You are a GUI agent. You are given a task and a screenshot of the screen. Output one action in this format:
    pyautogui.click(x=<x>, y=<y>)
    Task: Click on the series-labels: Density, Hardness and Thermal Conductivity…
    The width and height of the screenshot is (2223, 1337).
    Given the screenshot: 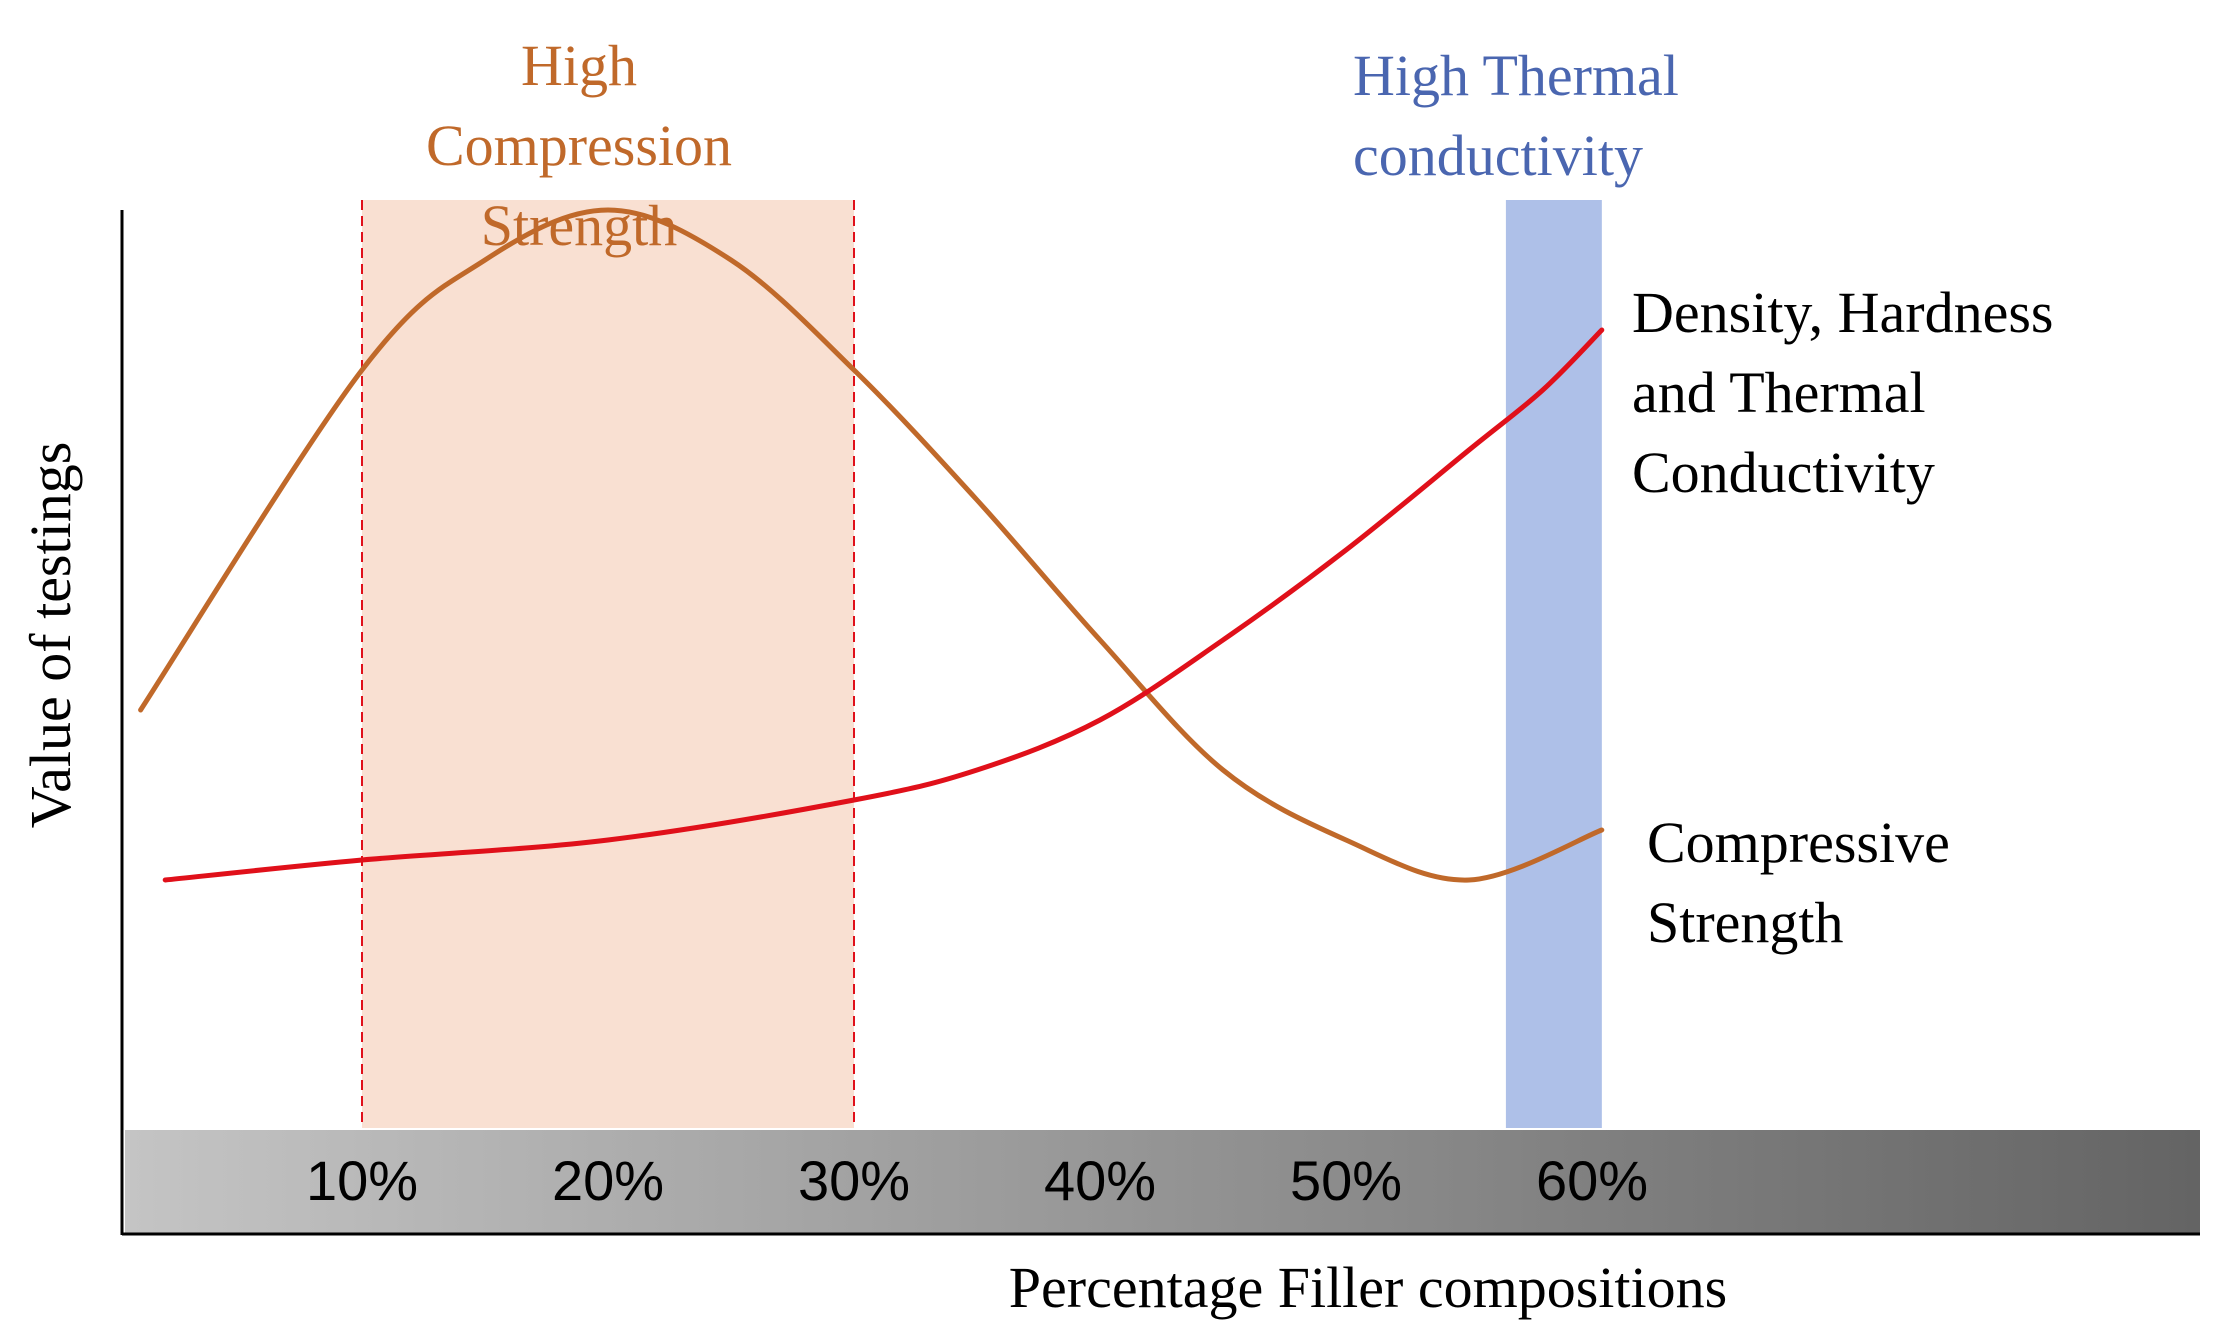 What is the action you would take?
    pyautogui.click(x=1843, y=617)
    